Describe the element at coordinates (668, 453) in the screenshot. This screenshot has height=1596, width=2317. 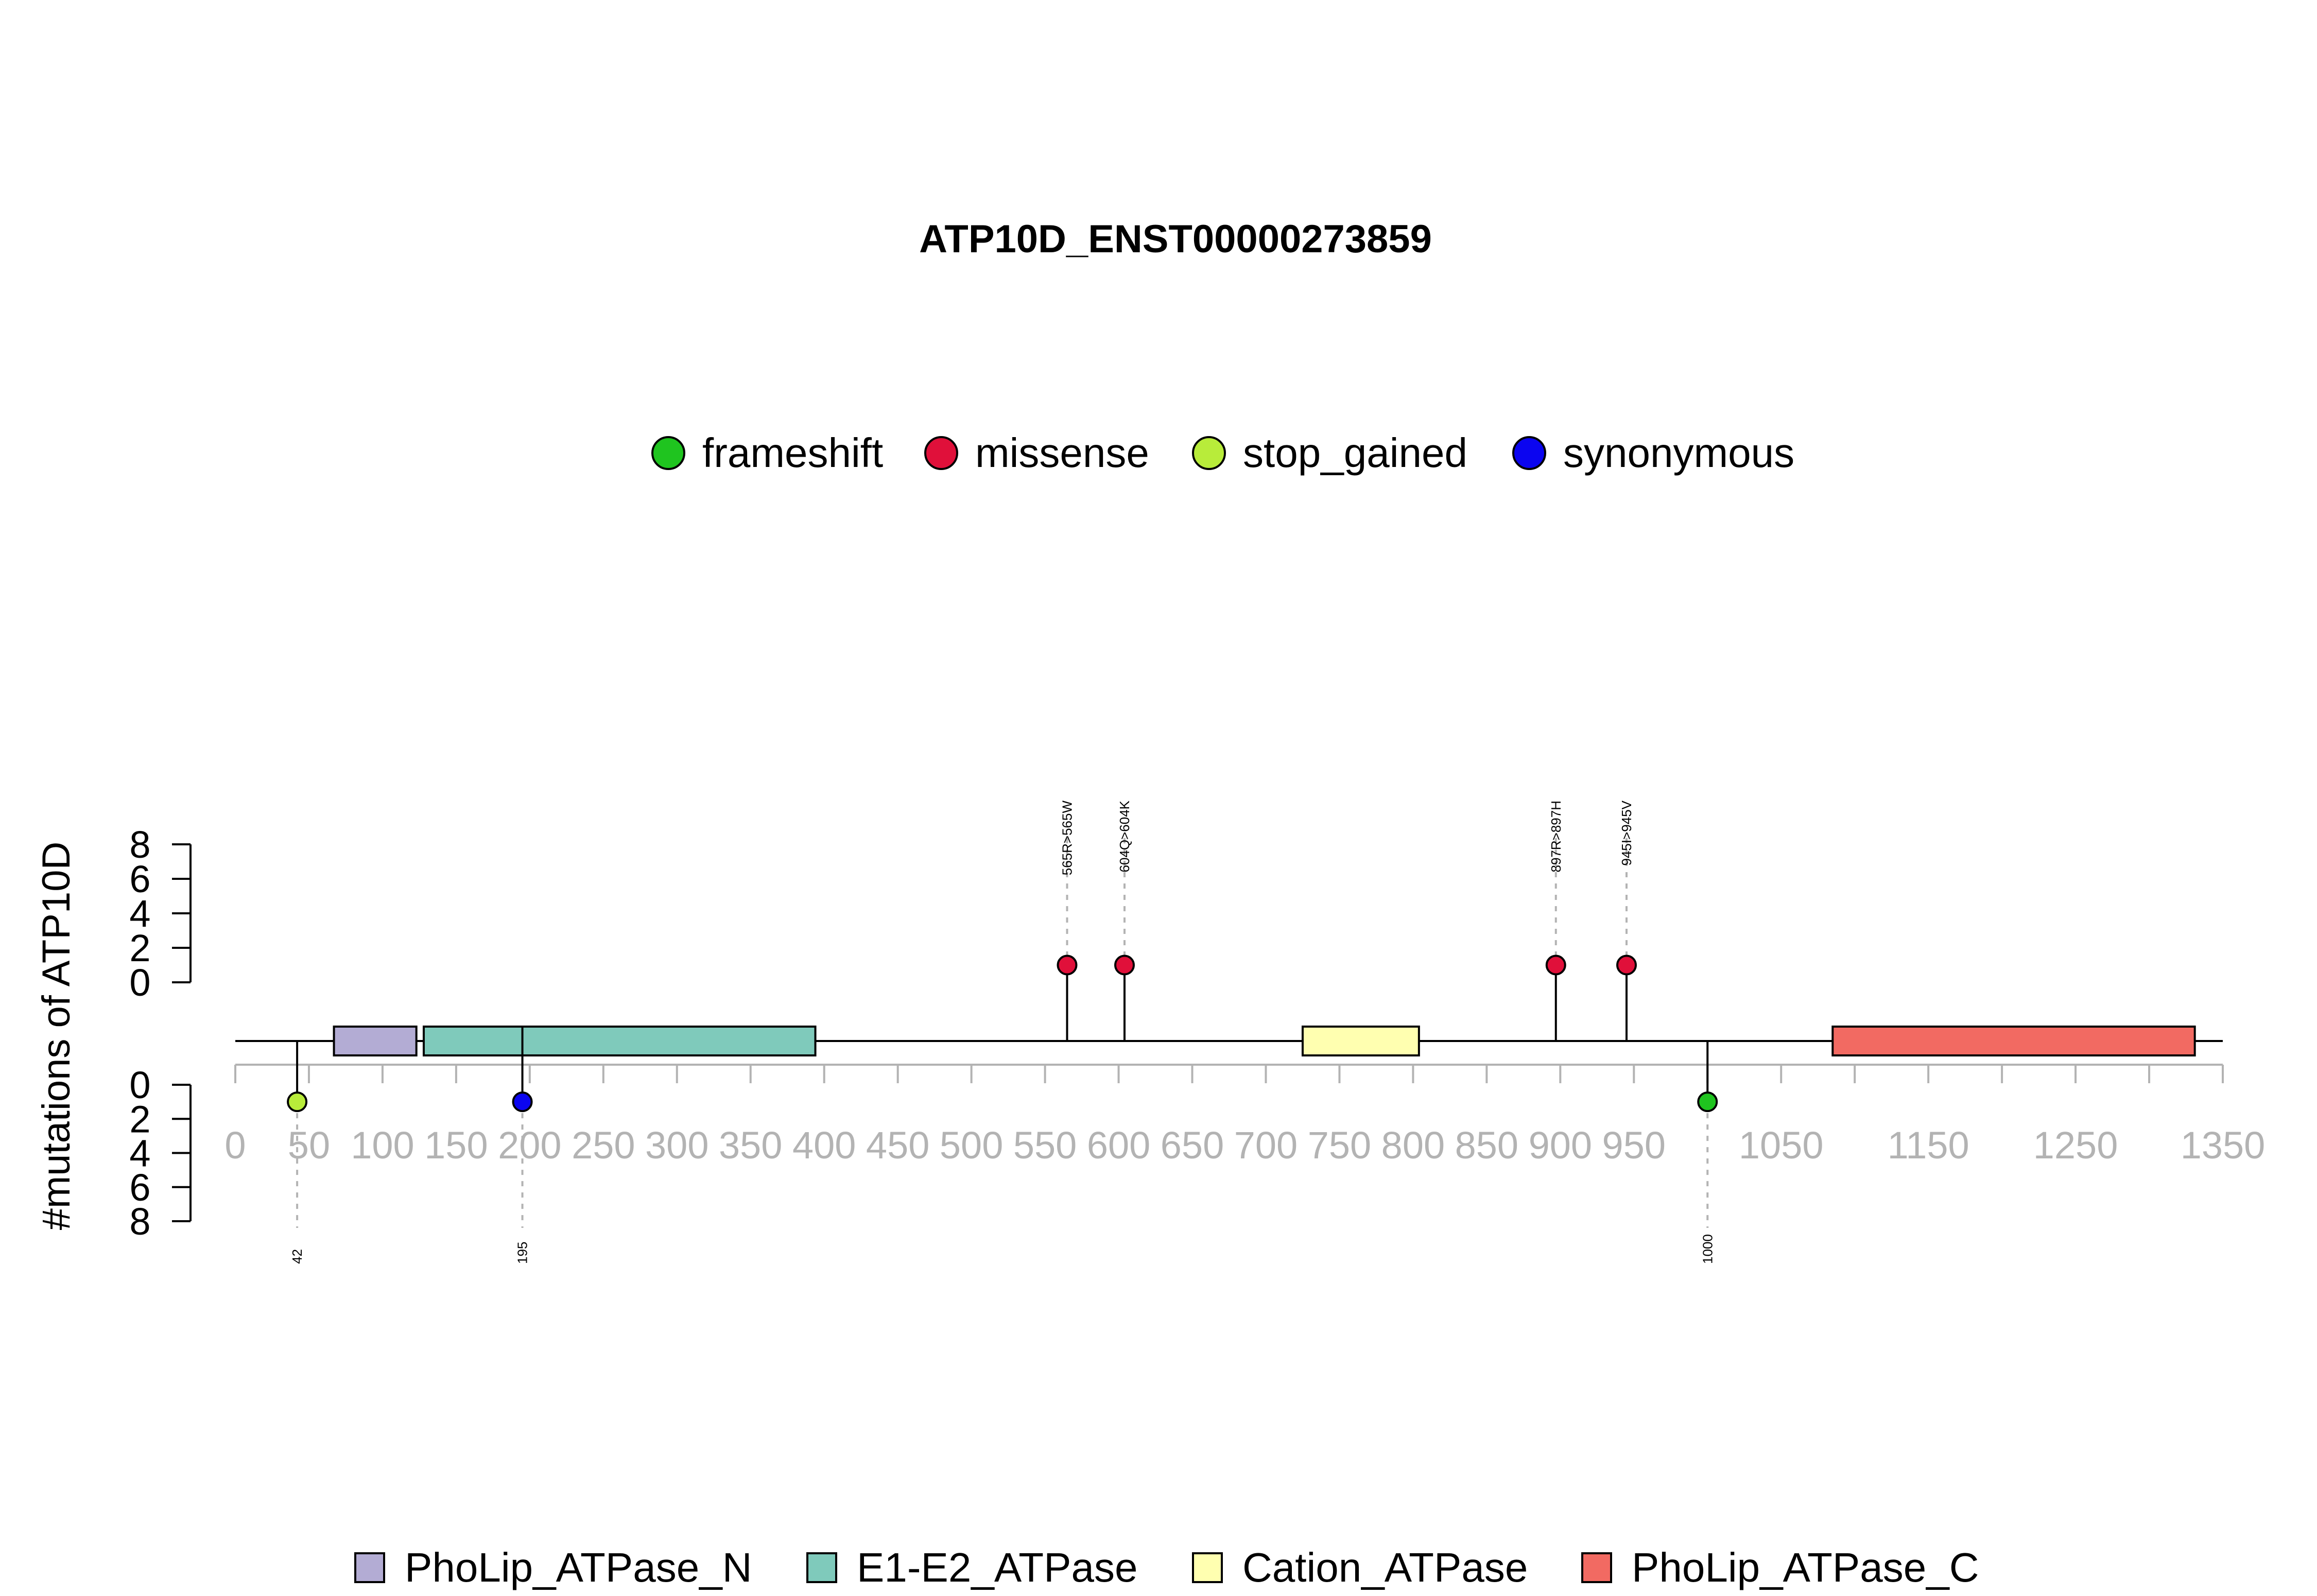
I see `legend-swatch-frameshift` at that location.